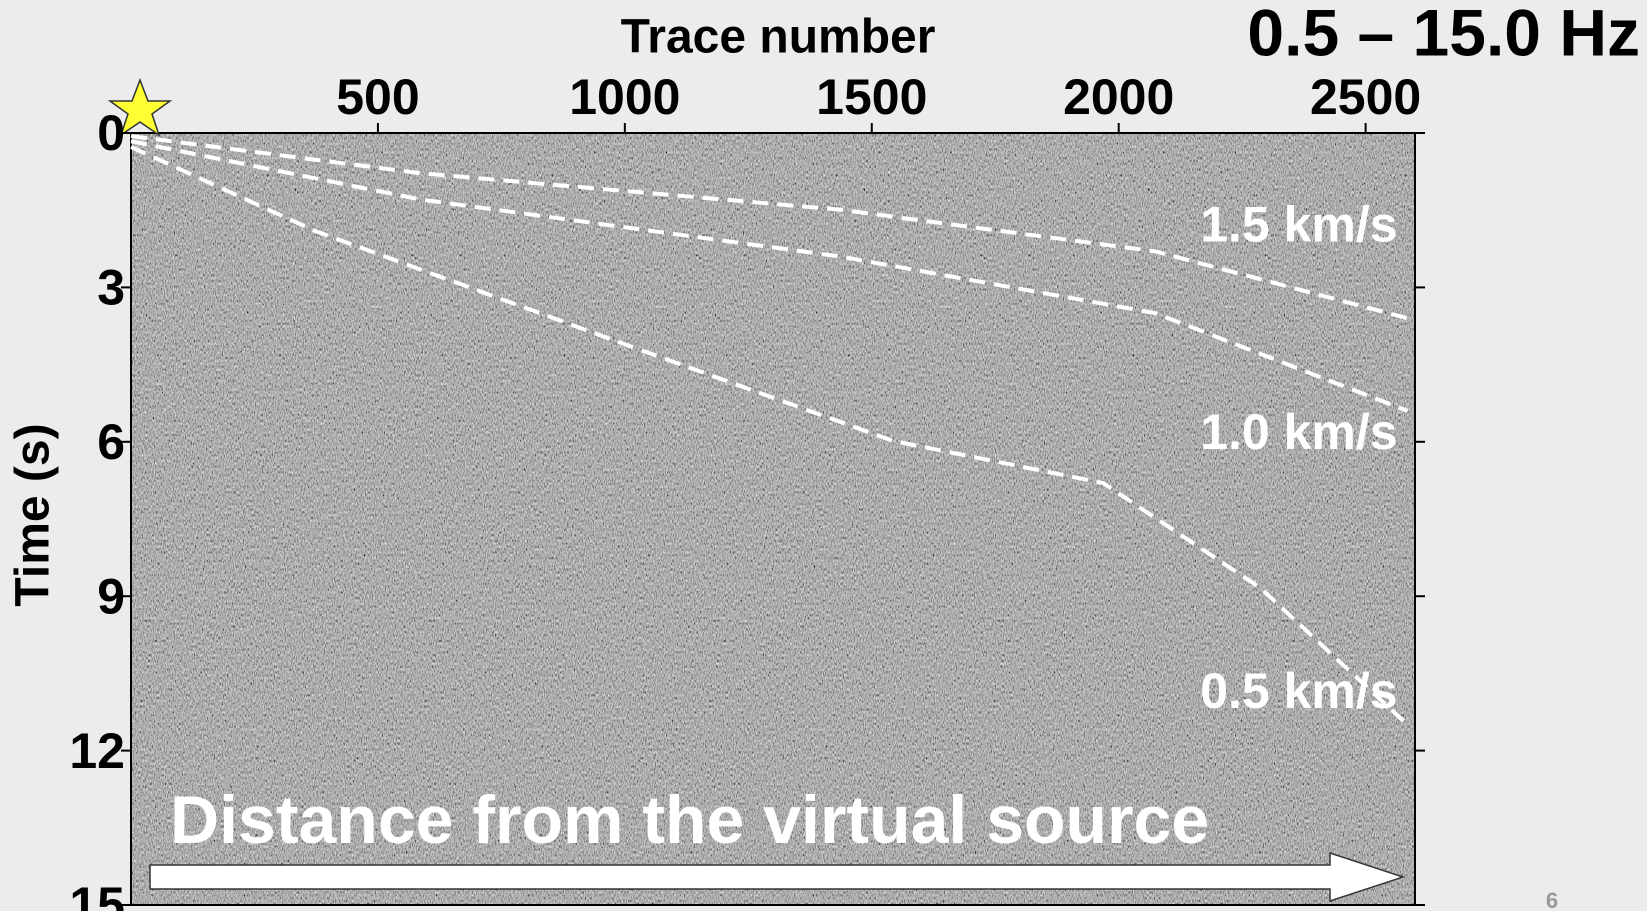 The image size is (1647, 911). I want to click on x-tick-label: 1000, so click(624, 97).